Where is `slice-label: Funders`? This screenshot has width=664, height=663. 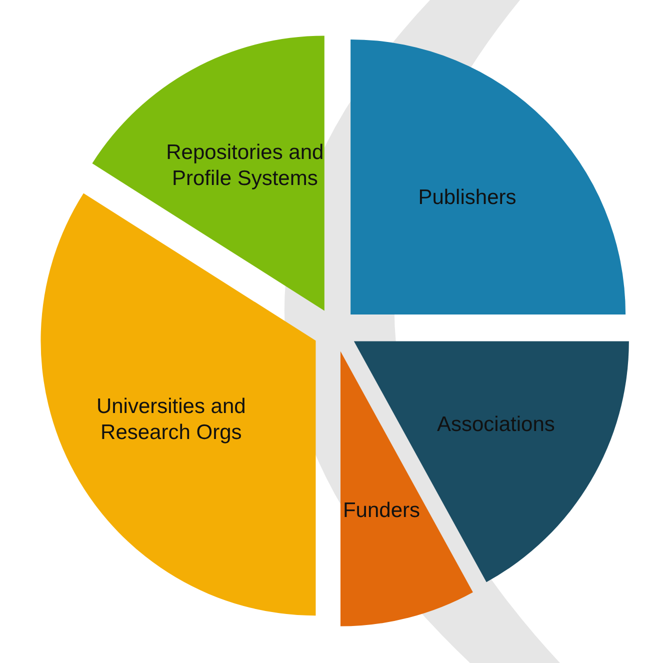
slice-label: Funders is located at coordinates (381, 510).